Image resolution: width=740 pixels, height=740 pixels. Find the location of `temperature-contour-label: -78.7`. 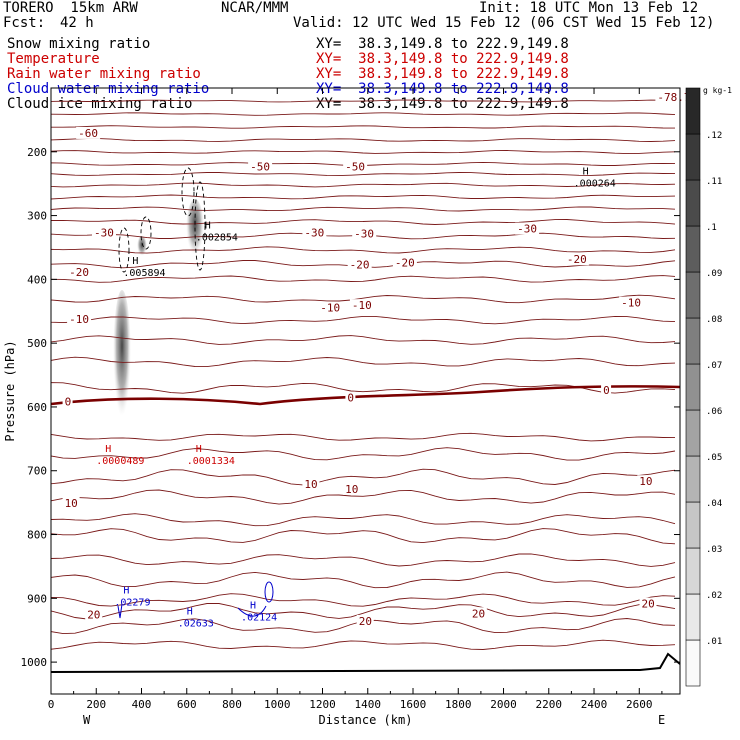

temperature-contour-label: -78.7 is located at coordinates (673, 97).